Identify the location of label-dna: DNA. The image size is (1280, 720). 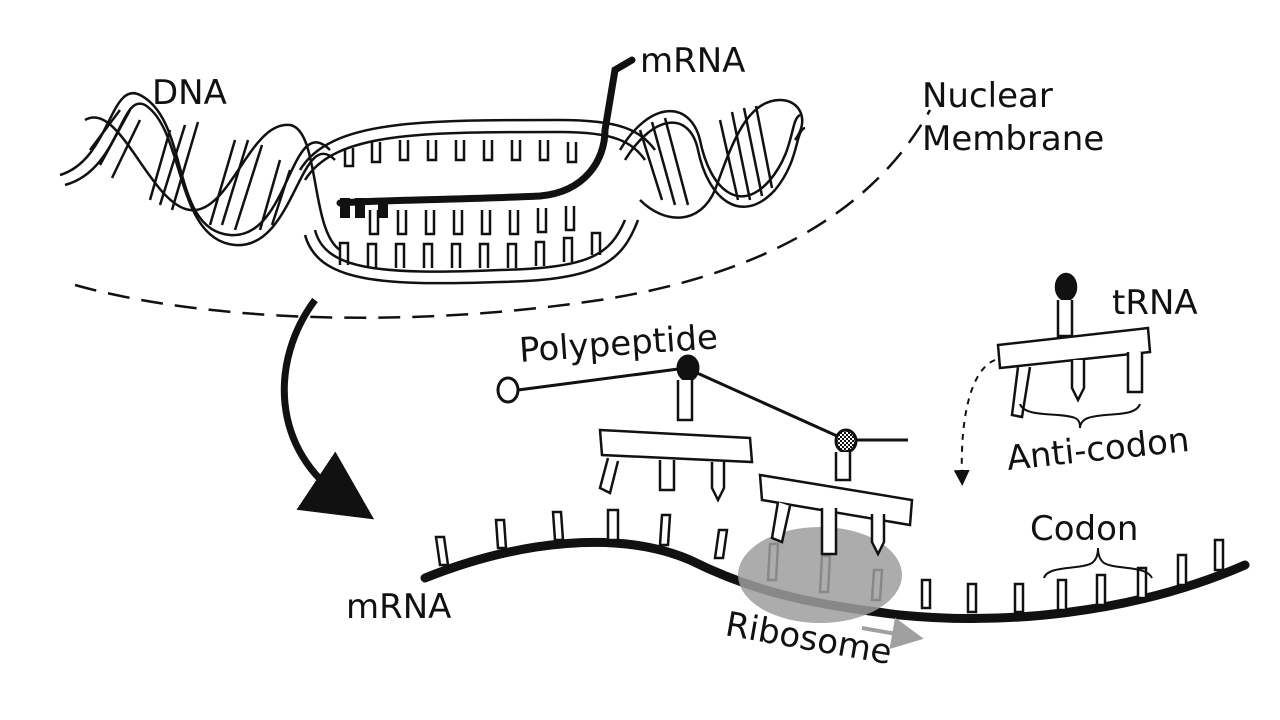
(189, 93).